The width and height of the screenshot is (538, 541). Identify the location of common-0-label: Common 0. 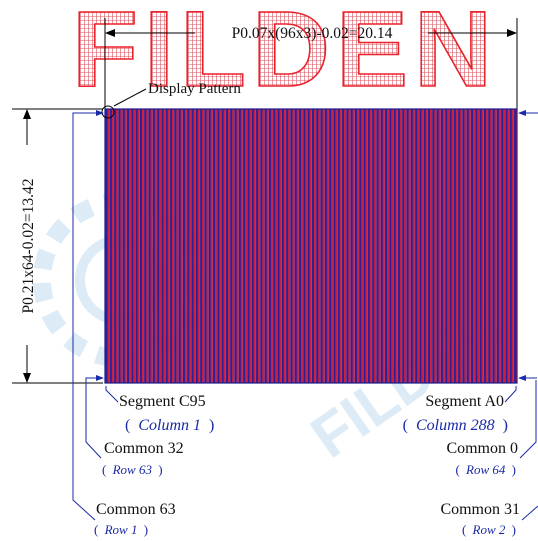
(482, 448).